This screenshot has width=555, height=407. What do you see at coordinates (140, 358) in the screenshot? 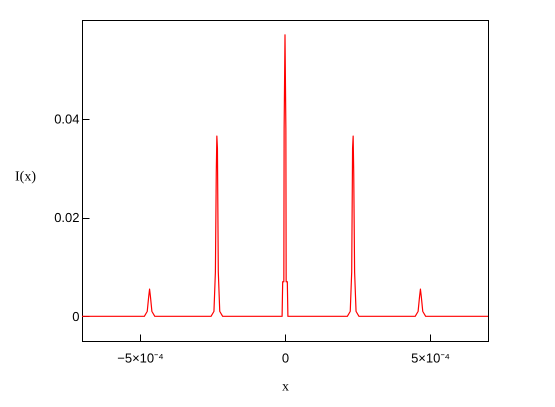
I see `x-tick-label: −5×10⁻⁴` at bounding box center [140, 358].